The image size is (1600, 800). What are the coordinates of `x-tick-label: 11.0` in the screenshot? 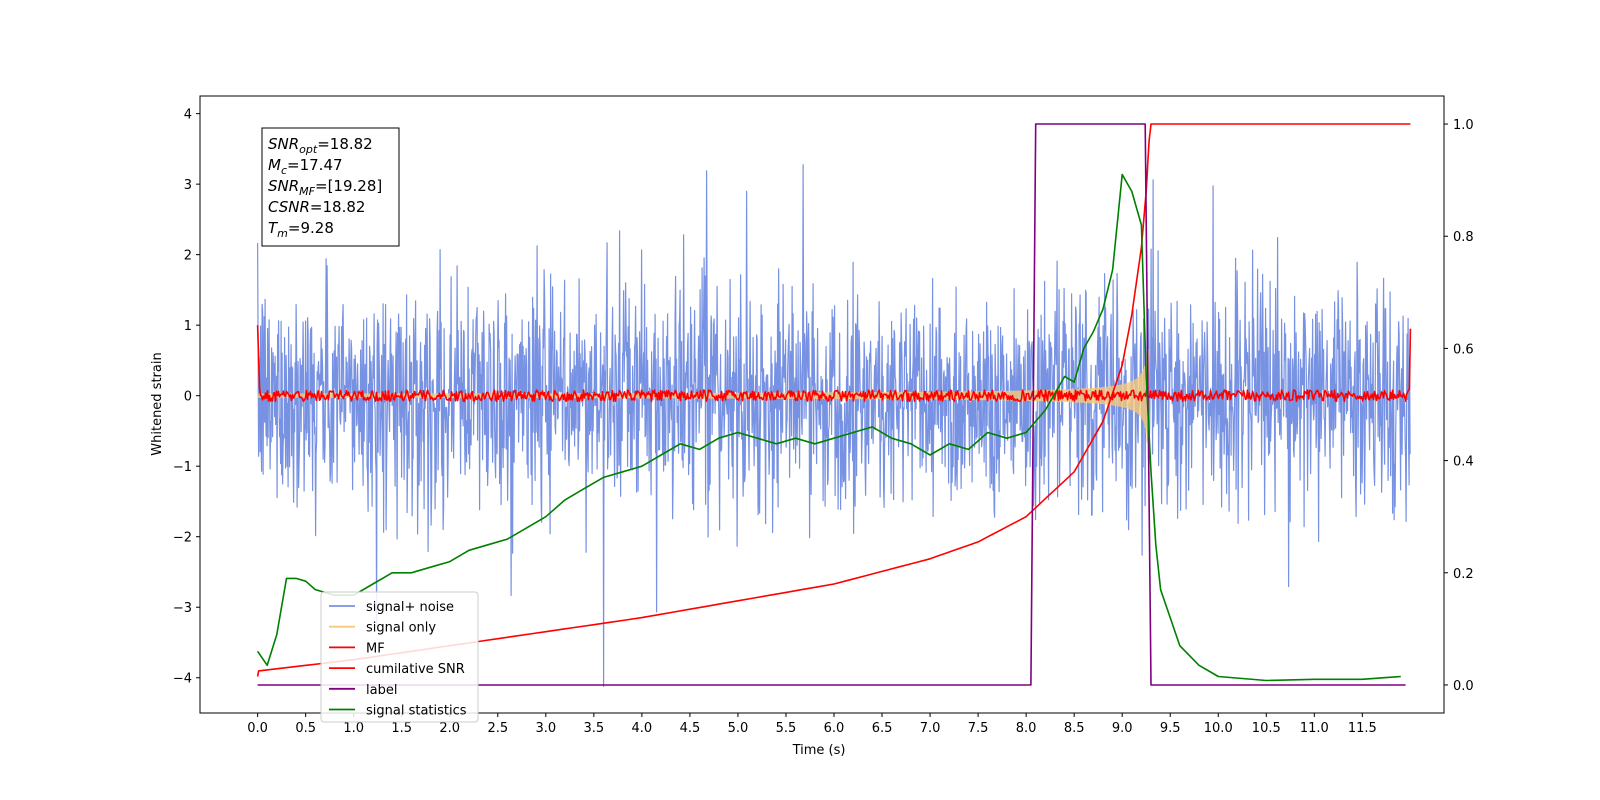 It's located at (1314, 728).